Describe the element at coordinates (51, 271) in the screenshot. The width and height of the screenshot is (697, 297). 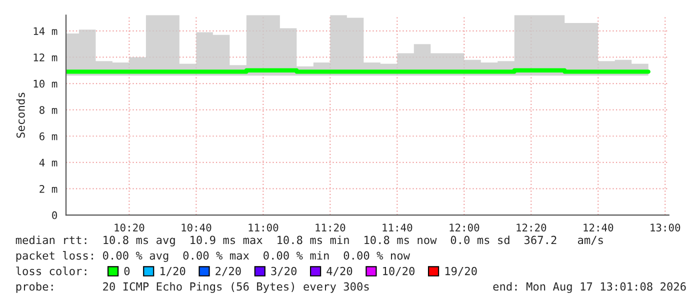
I see `legend-title: loss color:` at that location.